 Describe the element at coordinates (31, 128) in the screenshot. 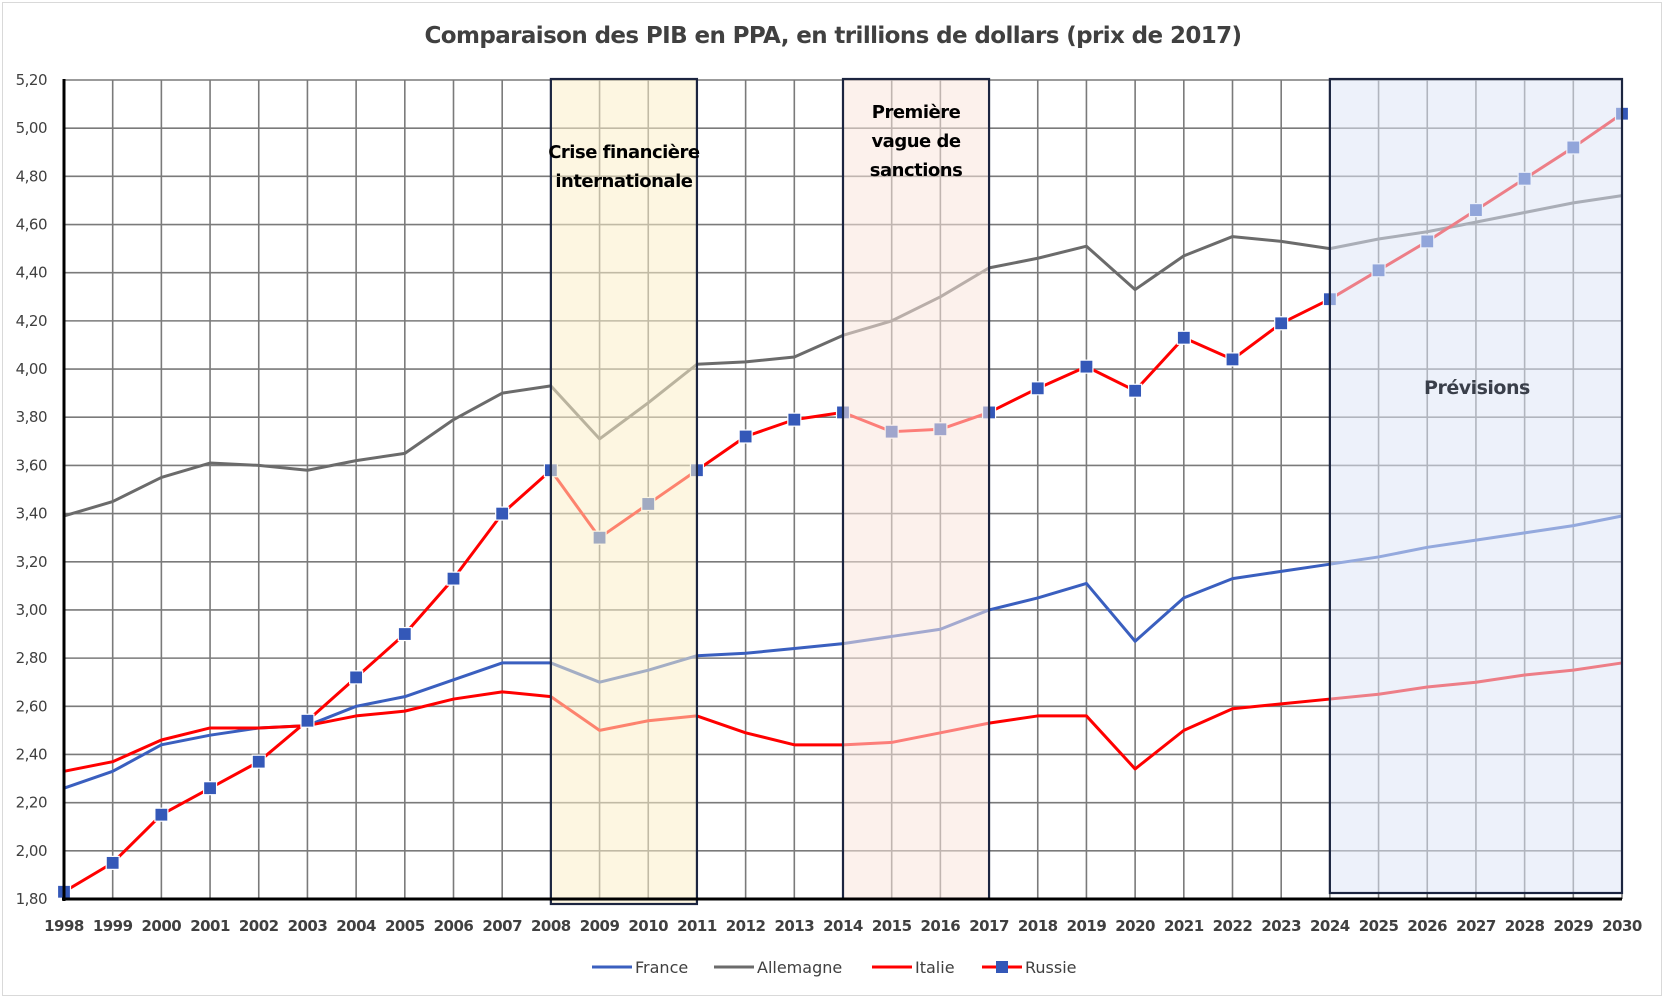

I see `y-tick-label: 5,00` at that location.